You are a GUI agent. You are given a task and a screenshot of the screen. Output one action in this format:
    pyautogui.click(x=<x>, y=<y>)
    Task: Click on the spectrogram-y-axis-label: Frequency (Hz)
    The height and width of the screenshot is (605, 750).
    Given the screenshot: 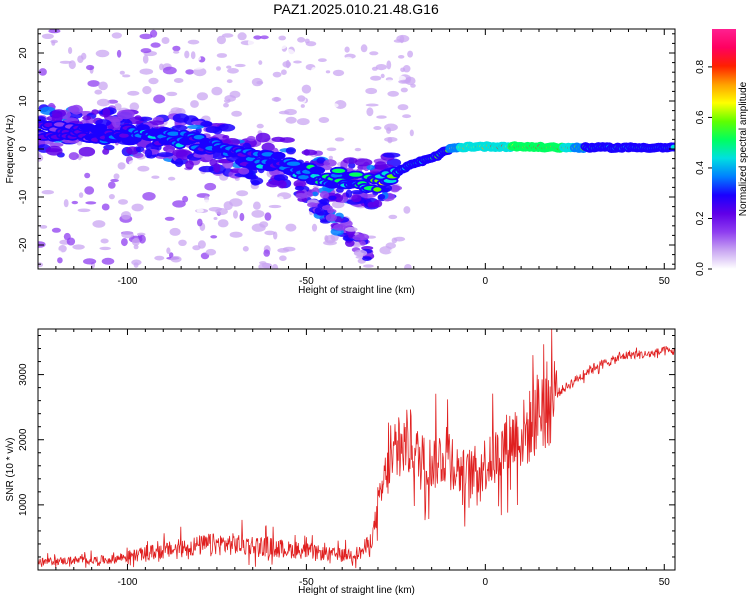 What is the action you would take?
    pyautogui.click(x=10, y=149)
    